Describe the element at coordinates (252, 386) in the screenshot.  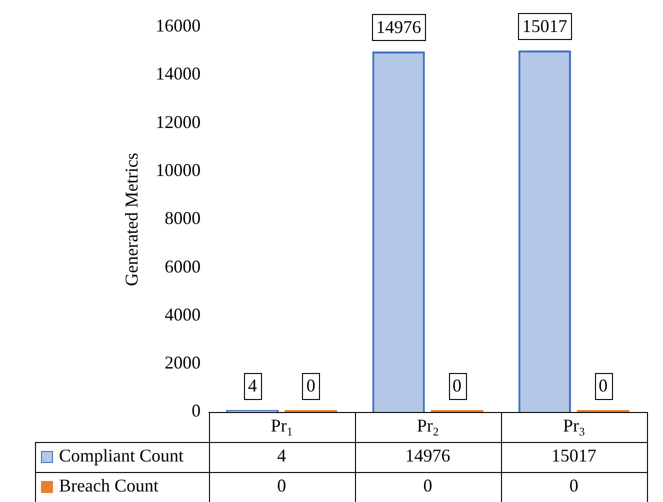
I see `annotation: 4` at that location.